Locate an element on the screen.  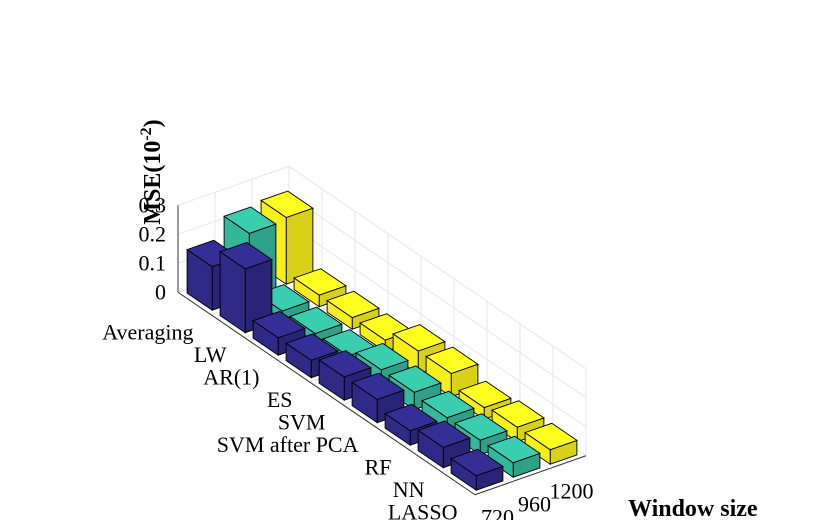
z-axis-title-exponent: -2 is located at coordinates (146, 133).